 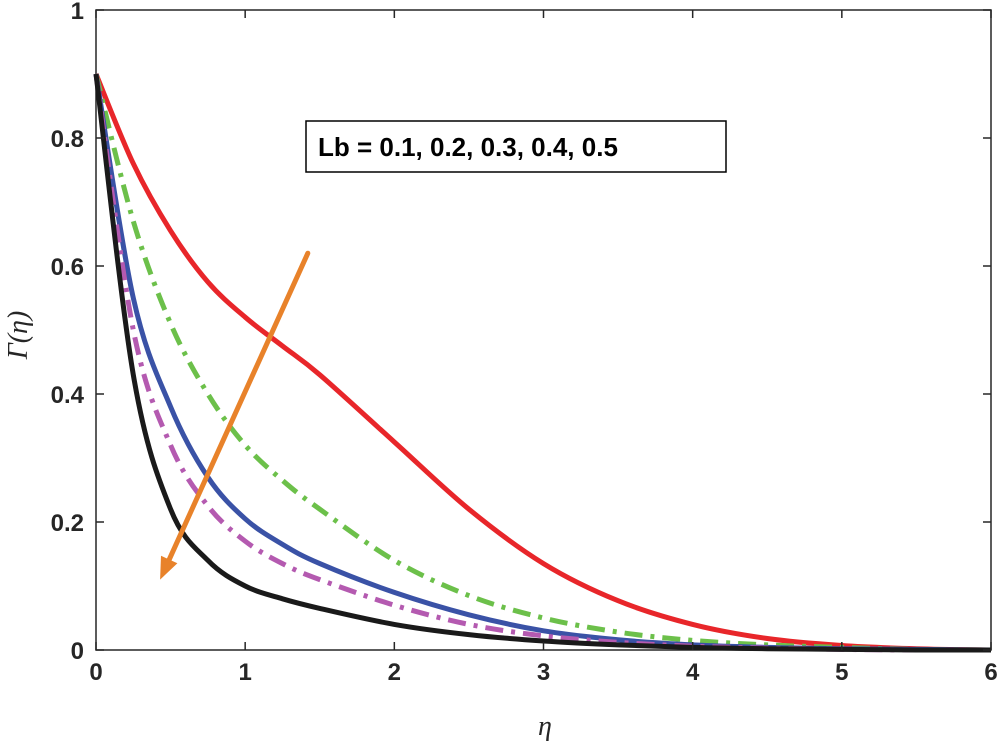 I want to click on y-tick-label: 0.8, so click(x=67, y=139).